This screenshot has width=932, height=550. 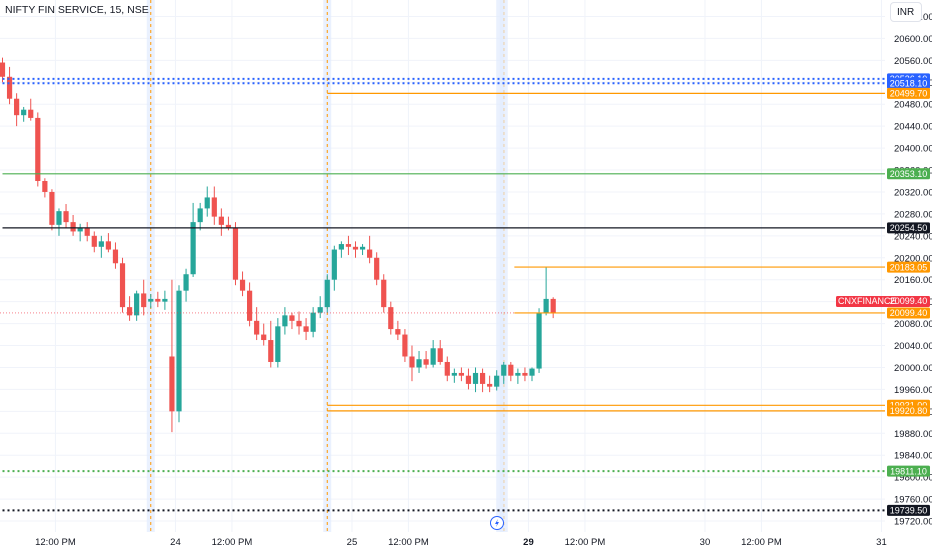 I want to click on price-tick-label: 20040.00, so click(x=913, y=346).